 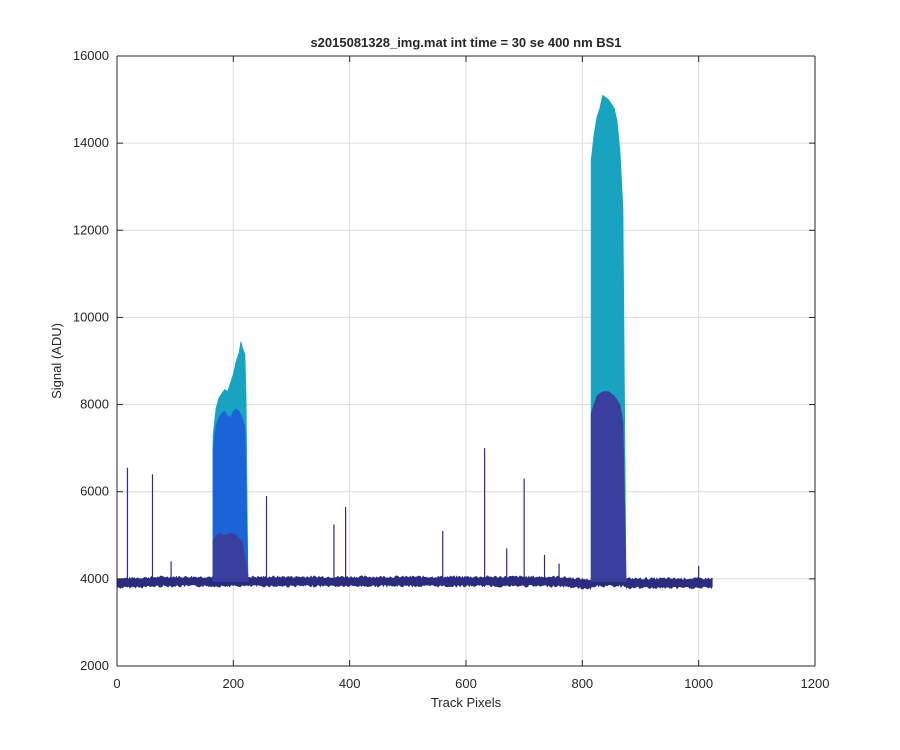 What do you see at coordinates (350, 683) in the screenshot?
I see `x-tick-label: 400` at bounding box center [350, 683].